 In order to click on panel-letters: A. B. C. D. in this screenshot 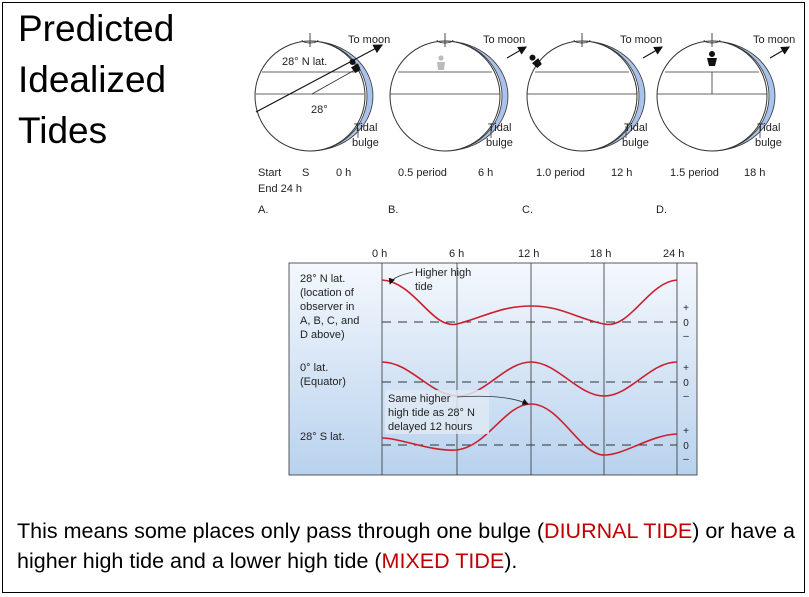, I will do `click(462, 210)`.